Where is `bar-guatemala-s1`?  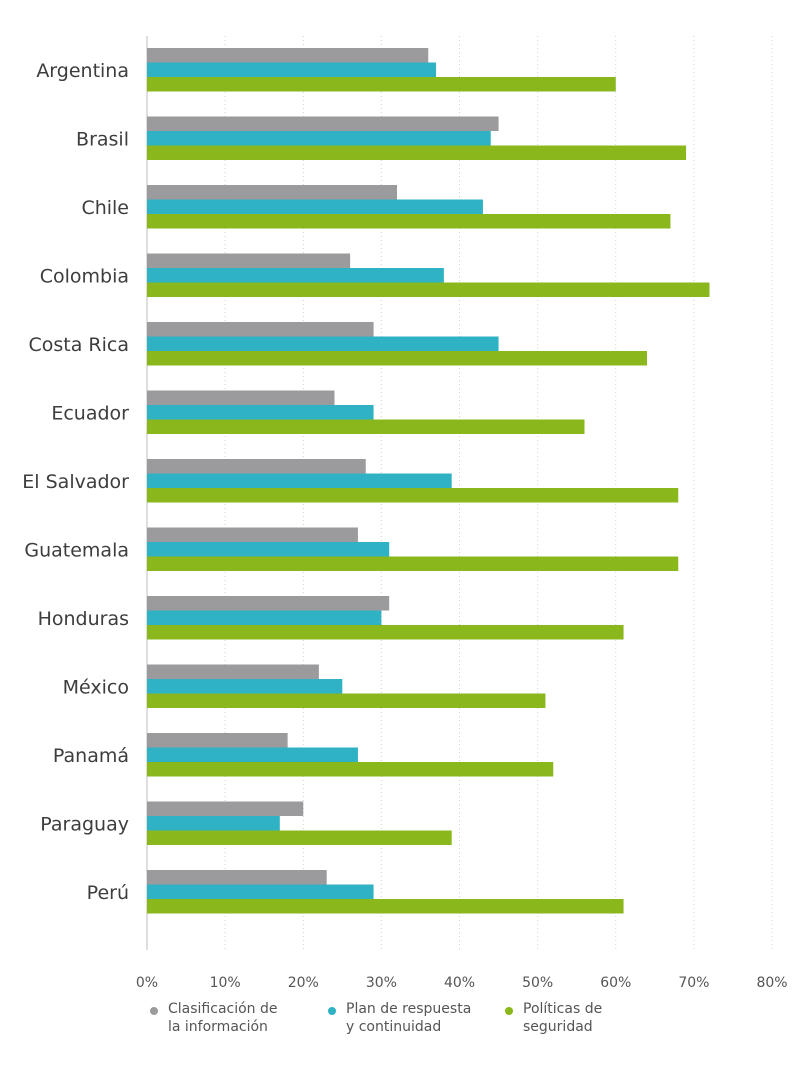
bar-guatemala-s1 is located at coordinates (268, 549).